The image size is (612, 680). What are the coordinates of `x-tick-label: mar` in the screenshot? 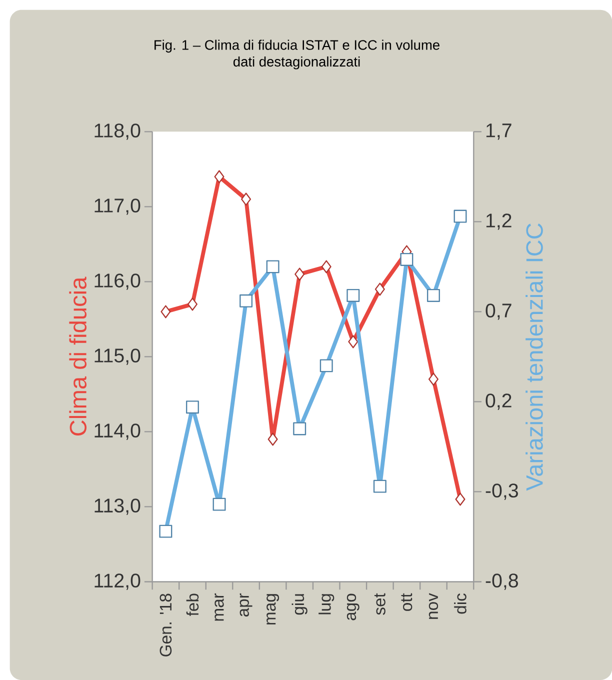 It's located at (219, 607).